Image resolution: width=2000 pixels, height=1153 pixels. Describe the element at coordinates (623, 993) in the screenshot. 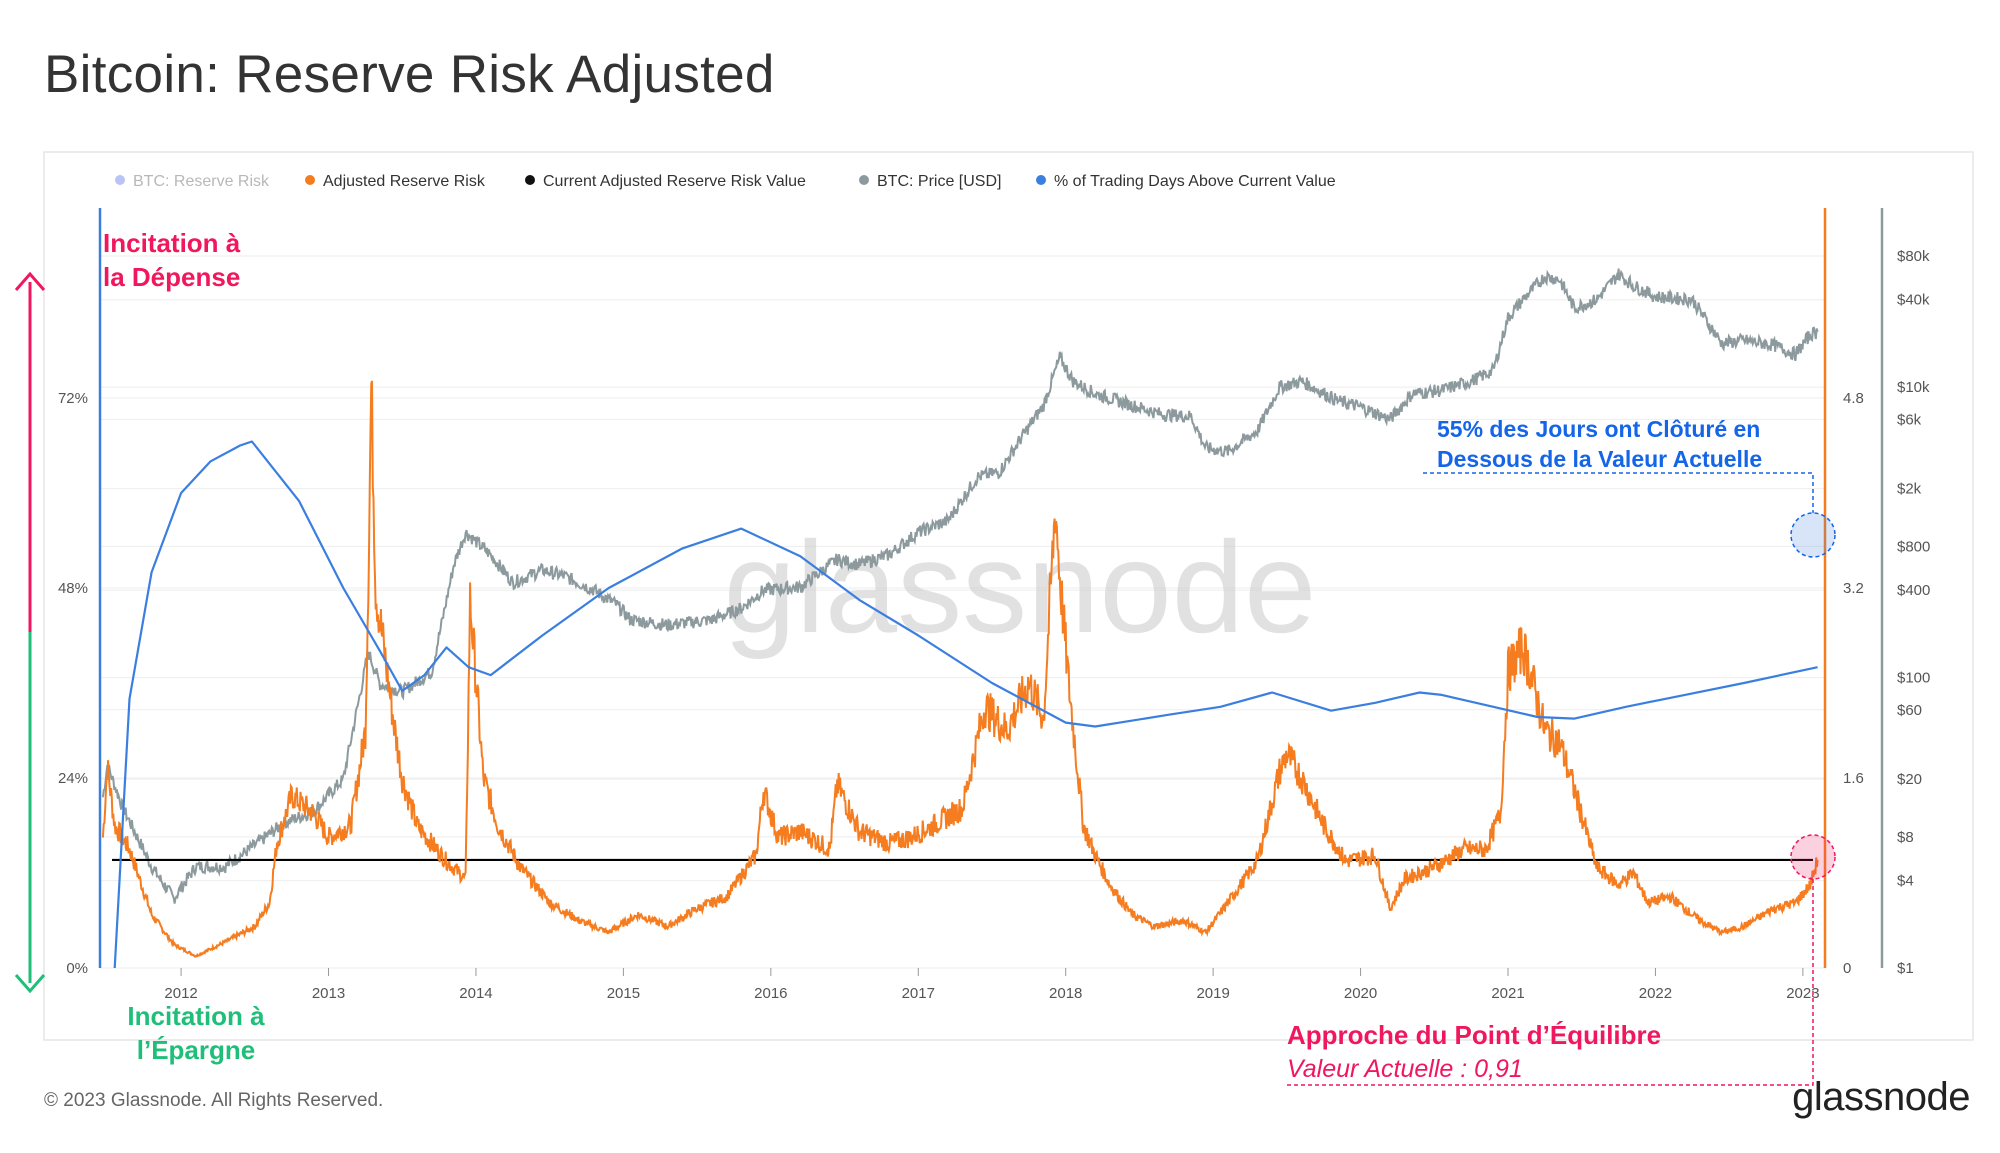

I see `x-tick-label: 2015` at that location.